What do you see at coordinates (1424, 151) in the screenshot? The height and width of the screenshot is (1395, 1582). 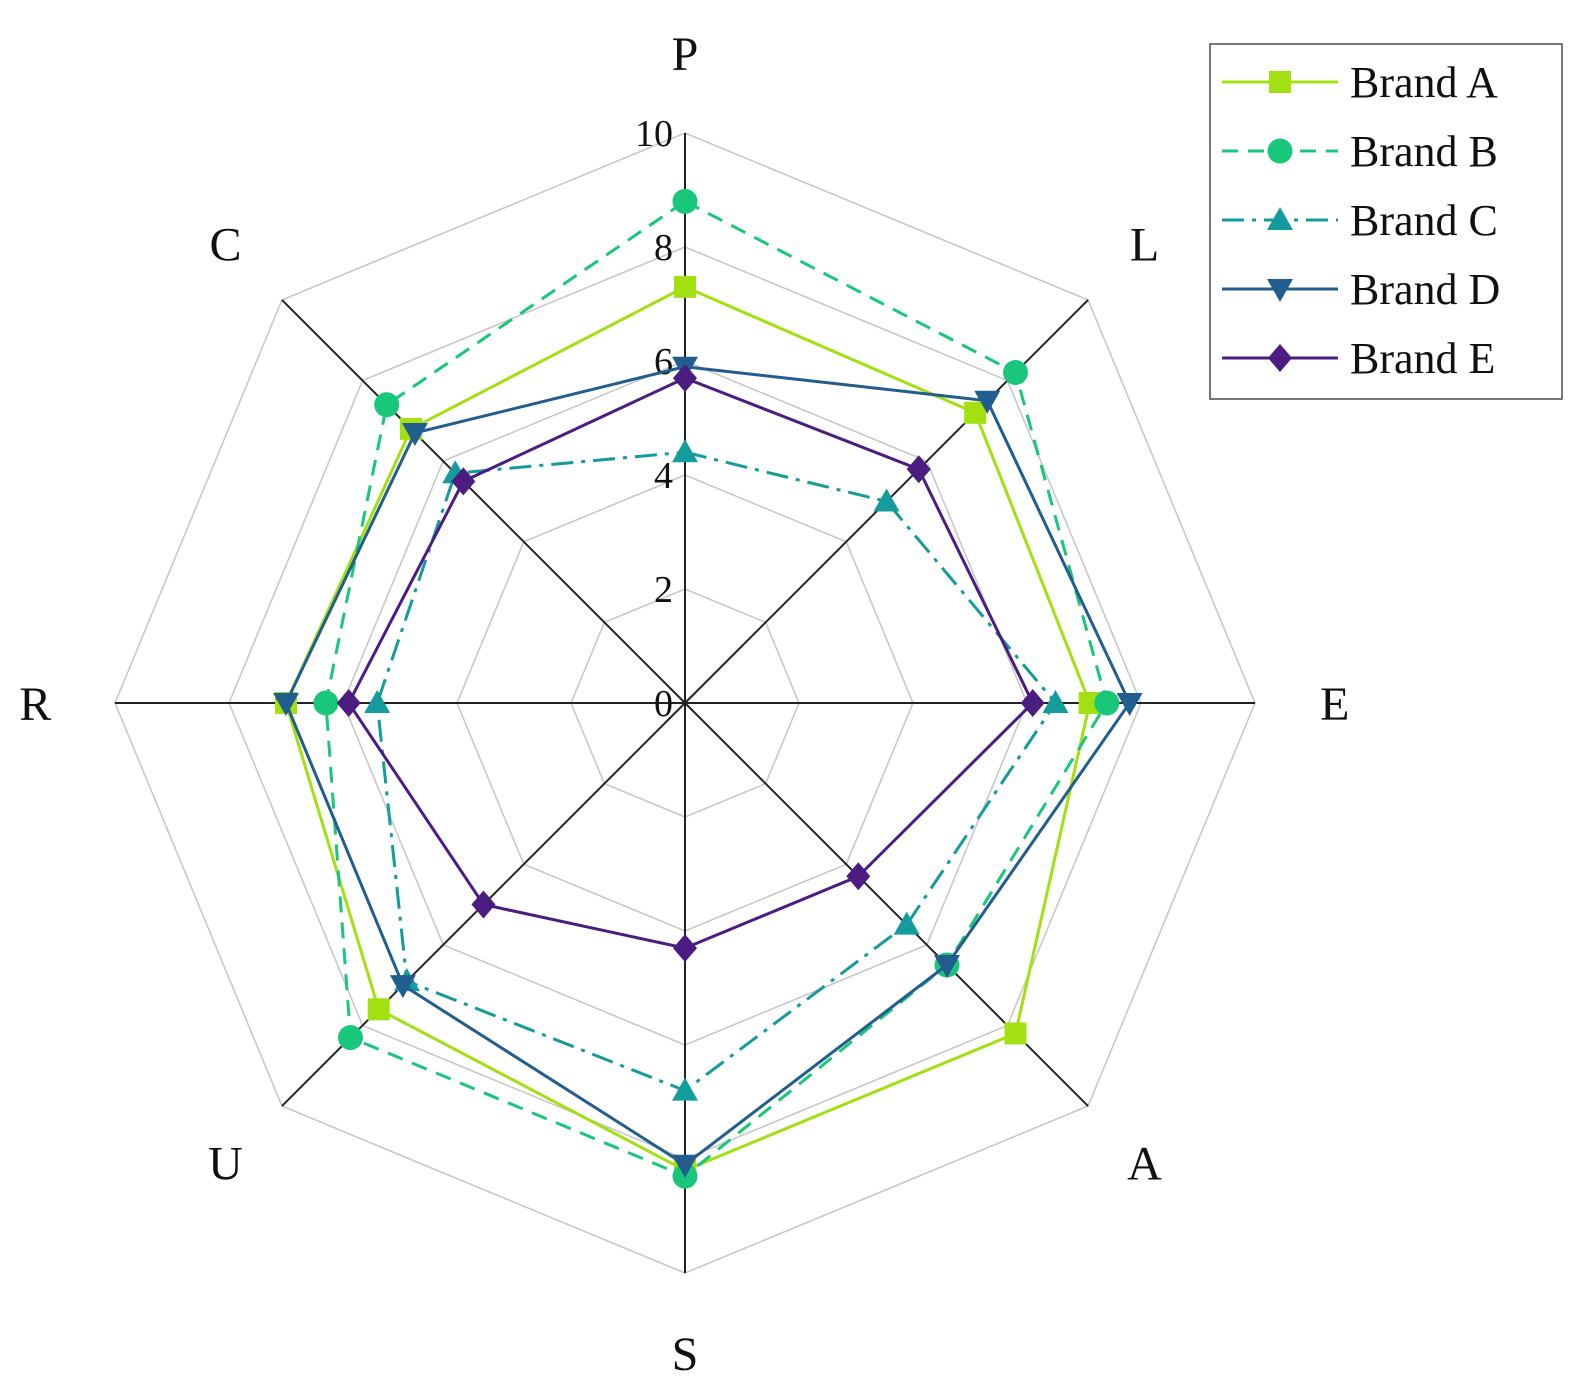 I see `legend-label: Brand B` at bounding box center [1424, 151].